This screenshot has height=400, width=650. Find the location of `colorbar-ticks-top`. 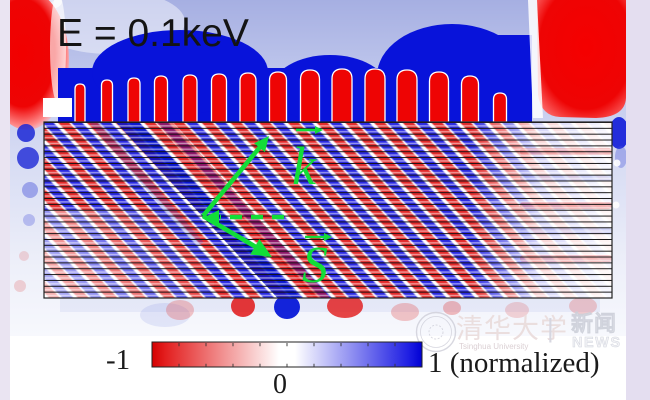

colorbar-ticks-top is located at coordinates (287, 345).